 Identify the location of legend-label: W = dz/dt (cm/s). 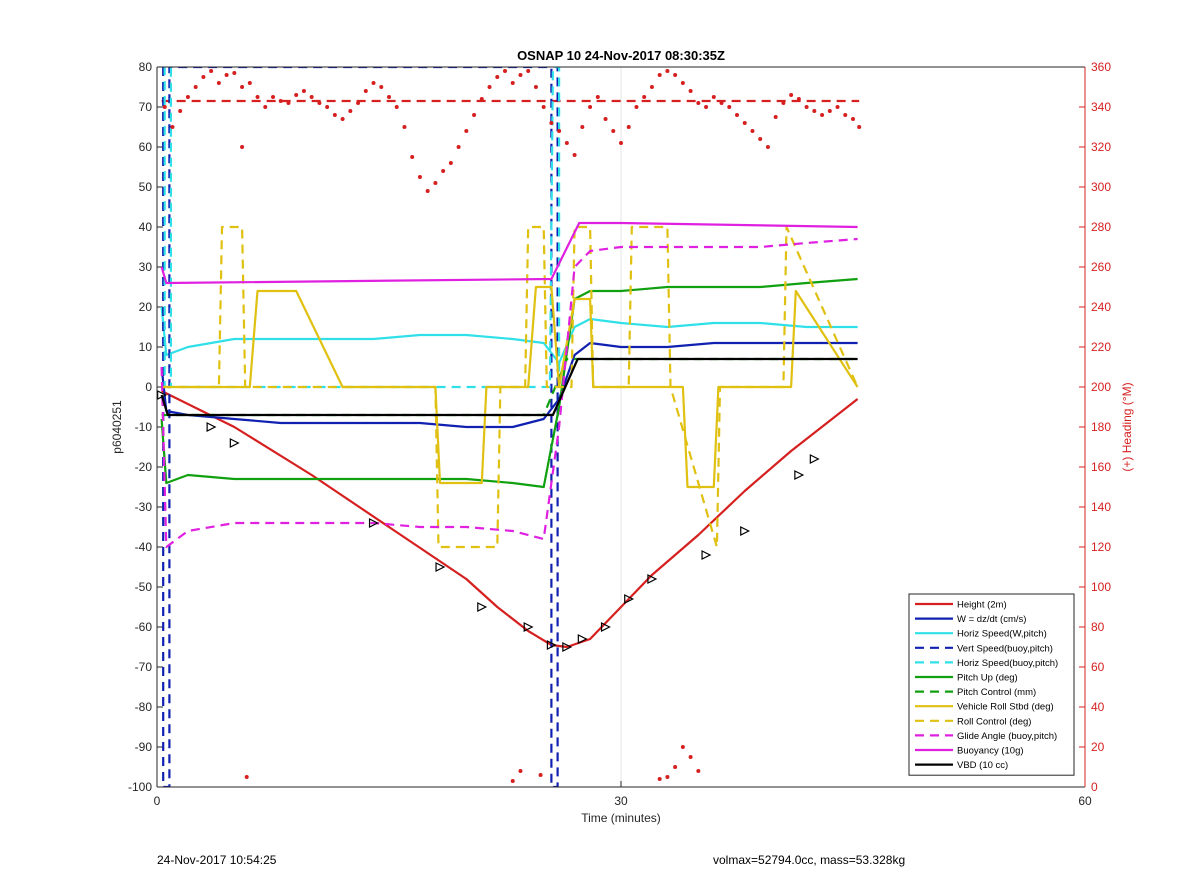
(991, 619).